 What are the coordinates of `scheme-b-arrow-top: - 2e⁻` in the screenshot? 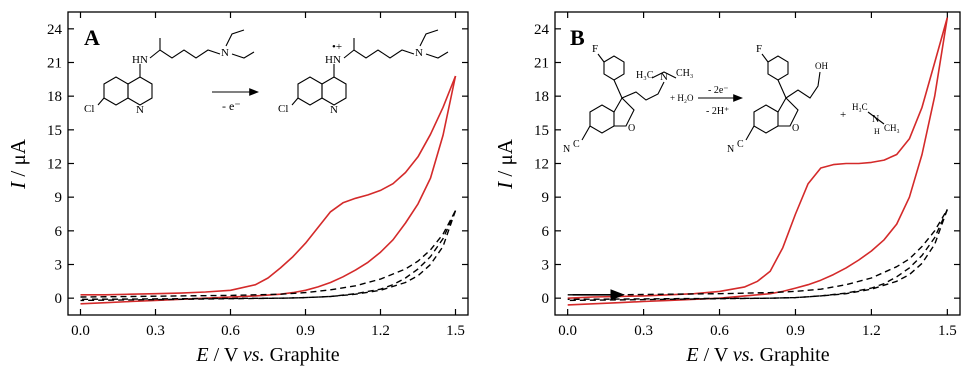 It's located at (718, 90).